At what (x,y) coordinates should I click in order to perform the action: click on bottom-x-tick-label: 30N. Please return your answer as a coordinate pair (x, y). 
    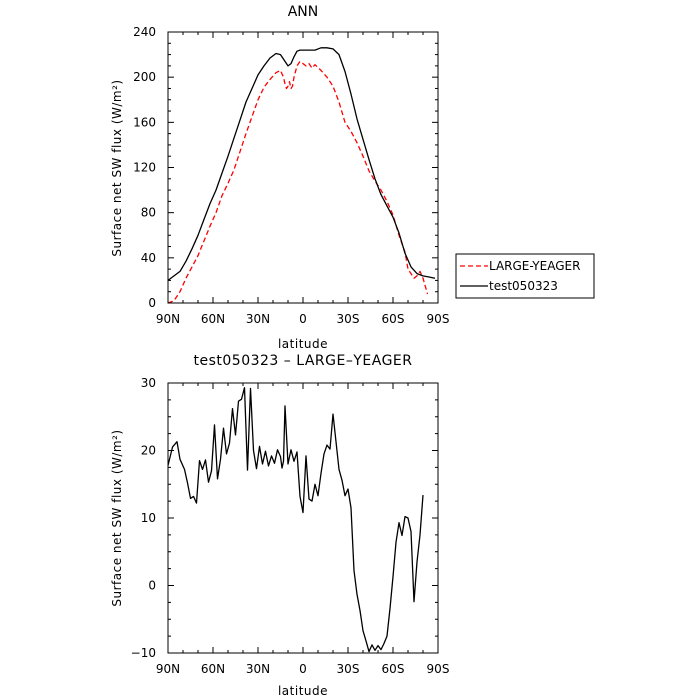
    Looking at the image, I should click on (258, 669).